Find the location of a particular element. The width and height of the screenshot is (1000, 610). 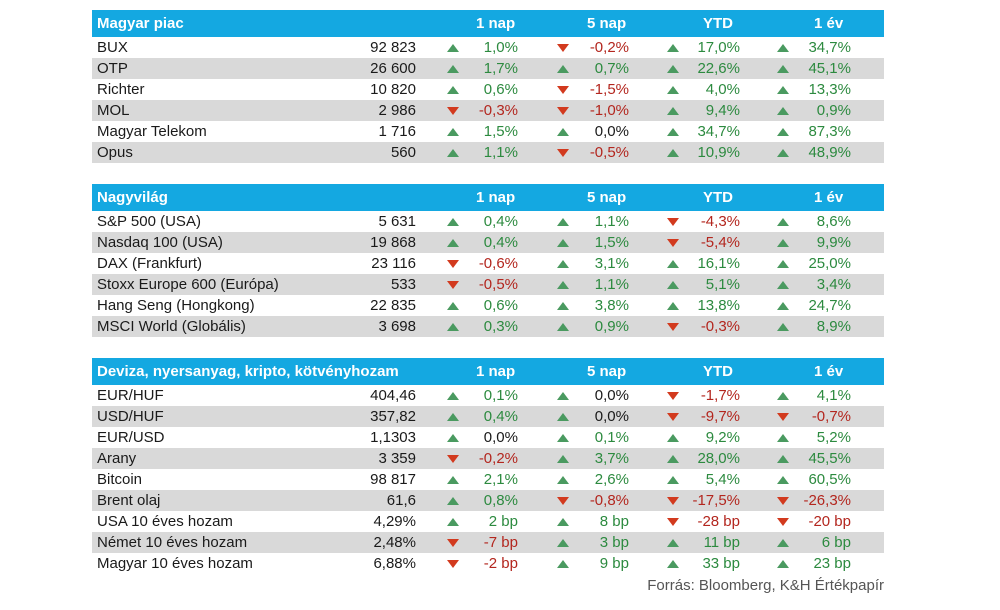

table-row: USD/HUF 357,82 0,4% 0,0% -9,7% -0,7% is located at coordinates (488, 416).